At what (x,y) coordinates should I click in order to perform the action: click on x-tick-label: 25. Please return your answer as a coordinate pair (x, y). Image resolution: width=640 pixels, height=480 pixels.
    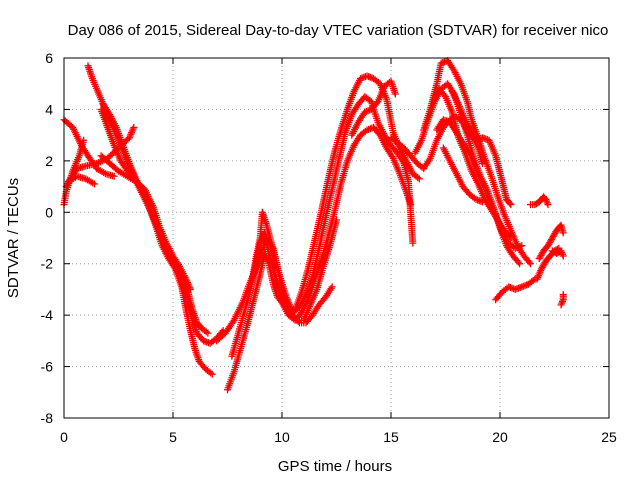
    Looking at the image, I should click on (609, 437).